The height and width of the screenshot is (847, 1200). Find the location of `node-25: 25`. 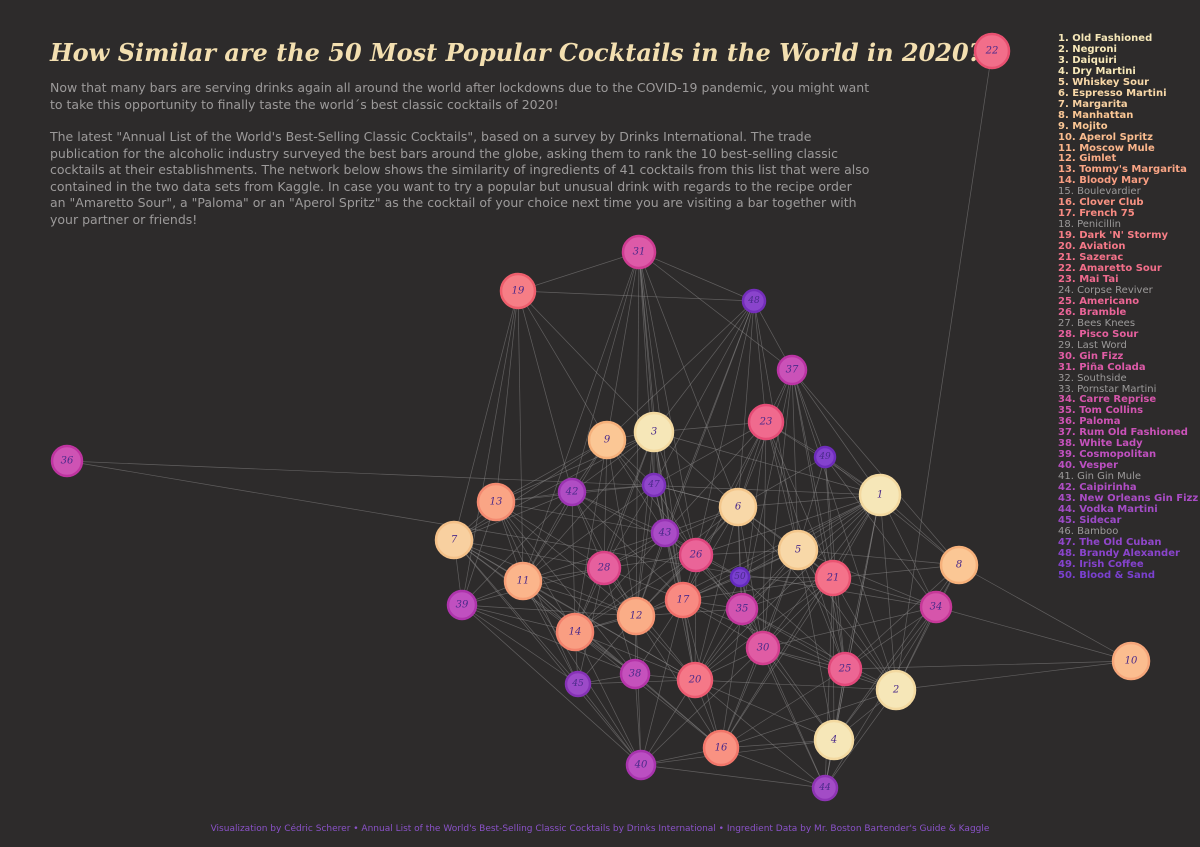

node-25: 25 is located at coordinates (845, 669).